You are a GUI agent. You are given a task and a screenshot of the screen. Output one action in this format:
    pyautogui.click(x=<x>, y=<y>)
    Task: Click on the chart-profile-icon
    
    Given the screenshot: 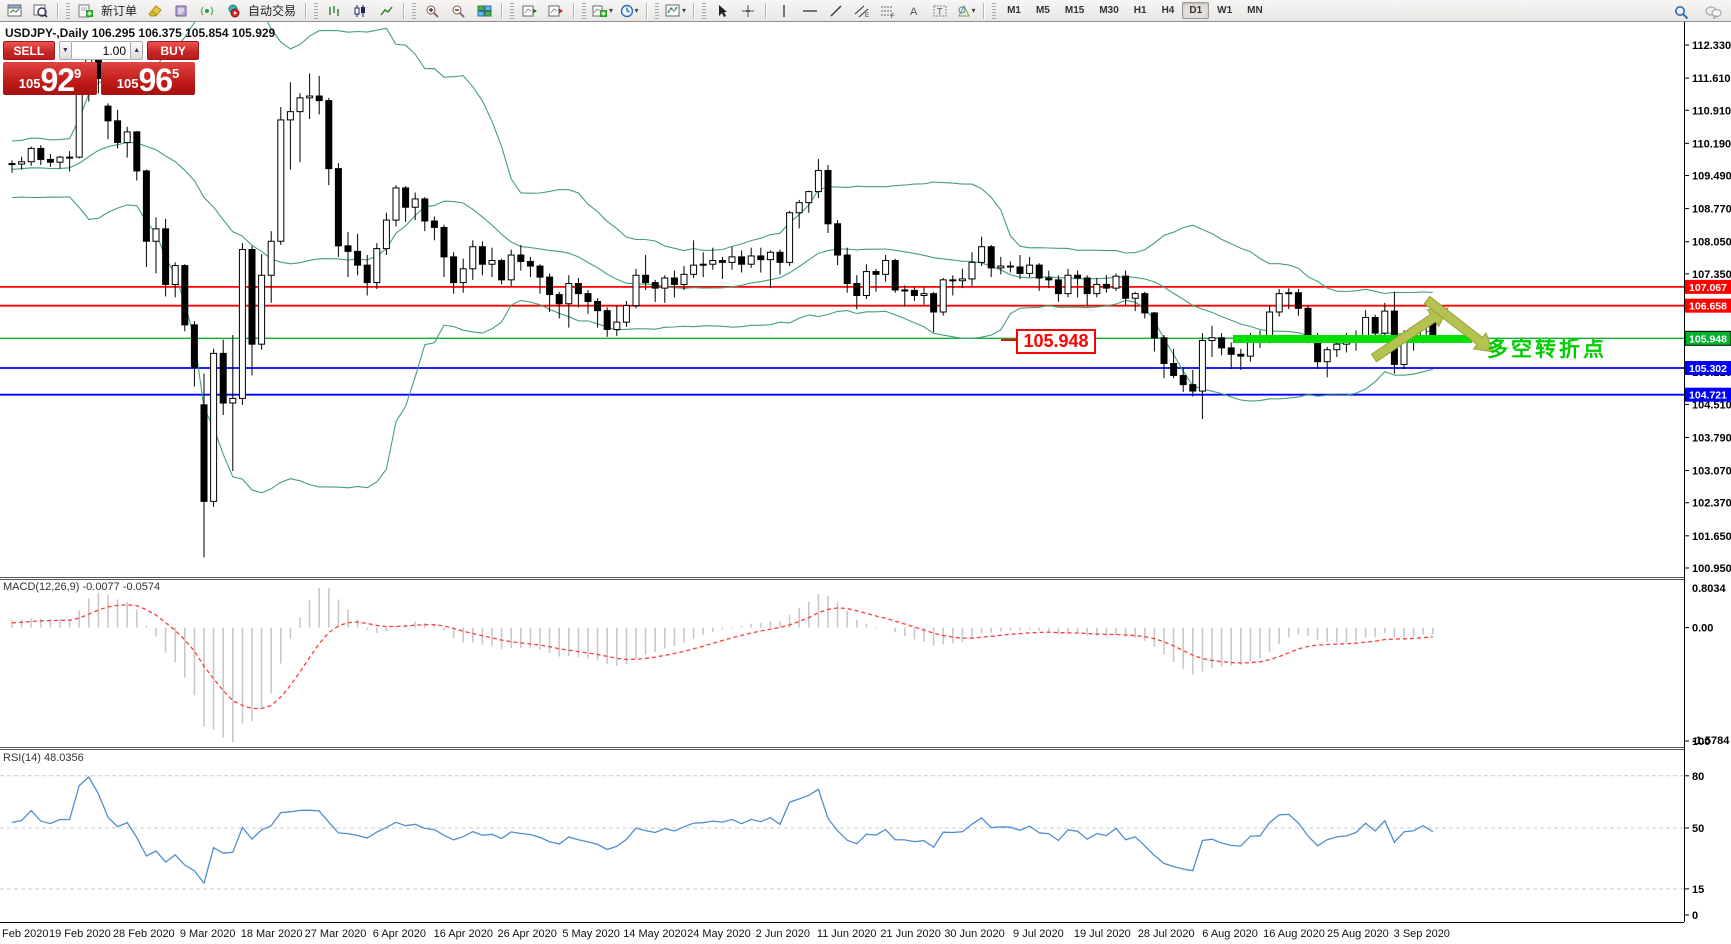 What is the action you would take?
    pyautogui.click(x=40, y=11)
    